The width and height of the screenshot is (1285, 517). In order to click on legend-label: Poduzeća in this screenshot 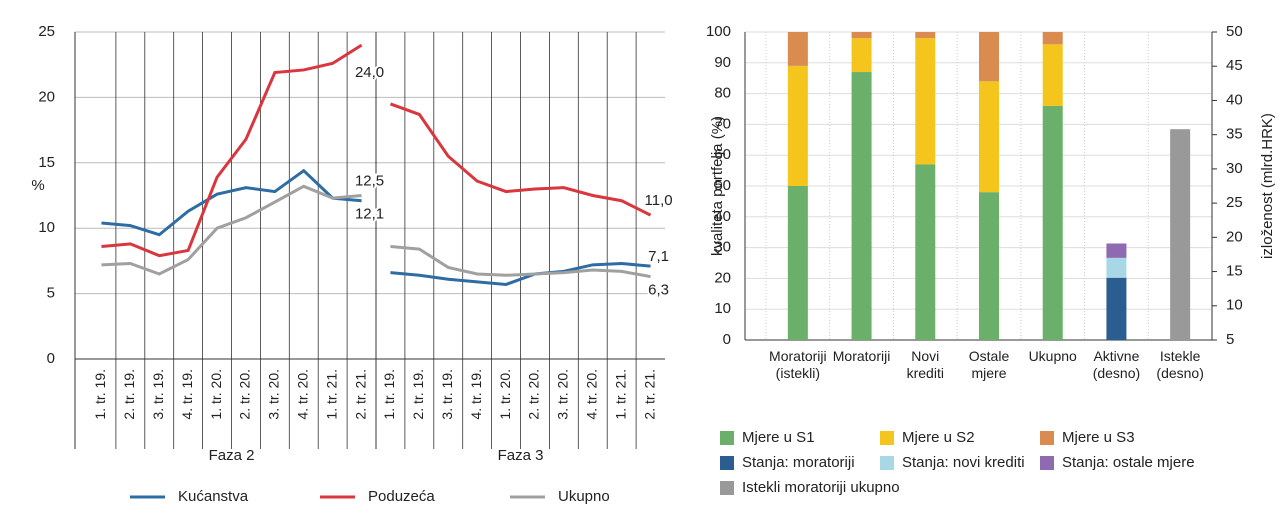, I will do `click(401, 496)`.